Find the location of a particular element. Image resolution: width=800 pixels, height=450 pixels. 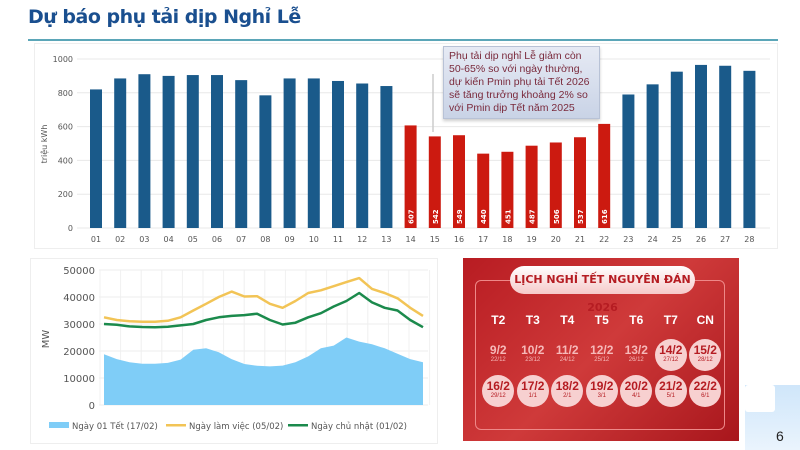

holiday-date: 22/2 6/1 is located at coordinates (705, 391).